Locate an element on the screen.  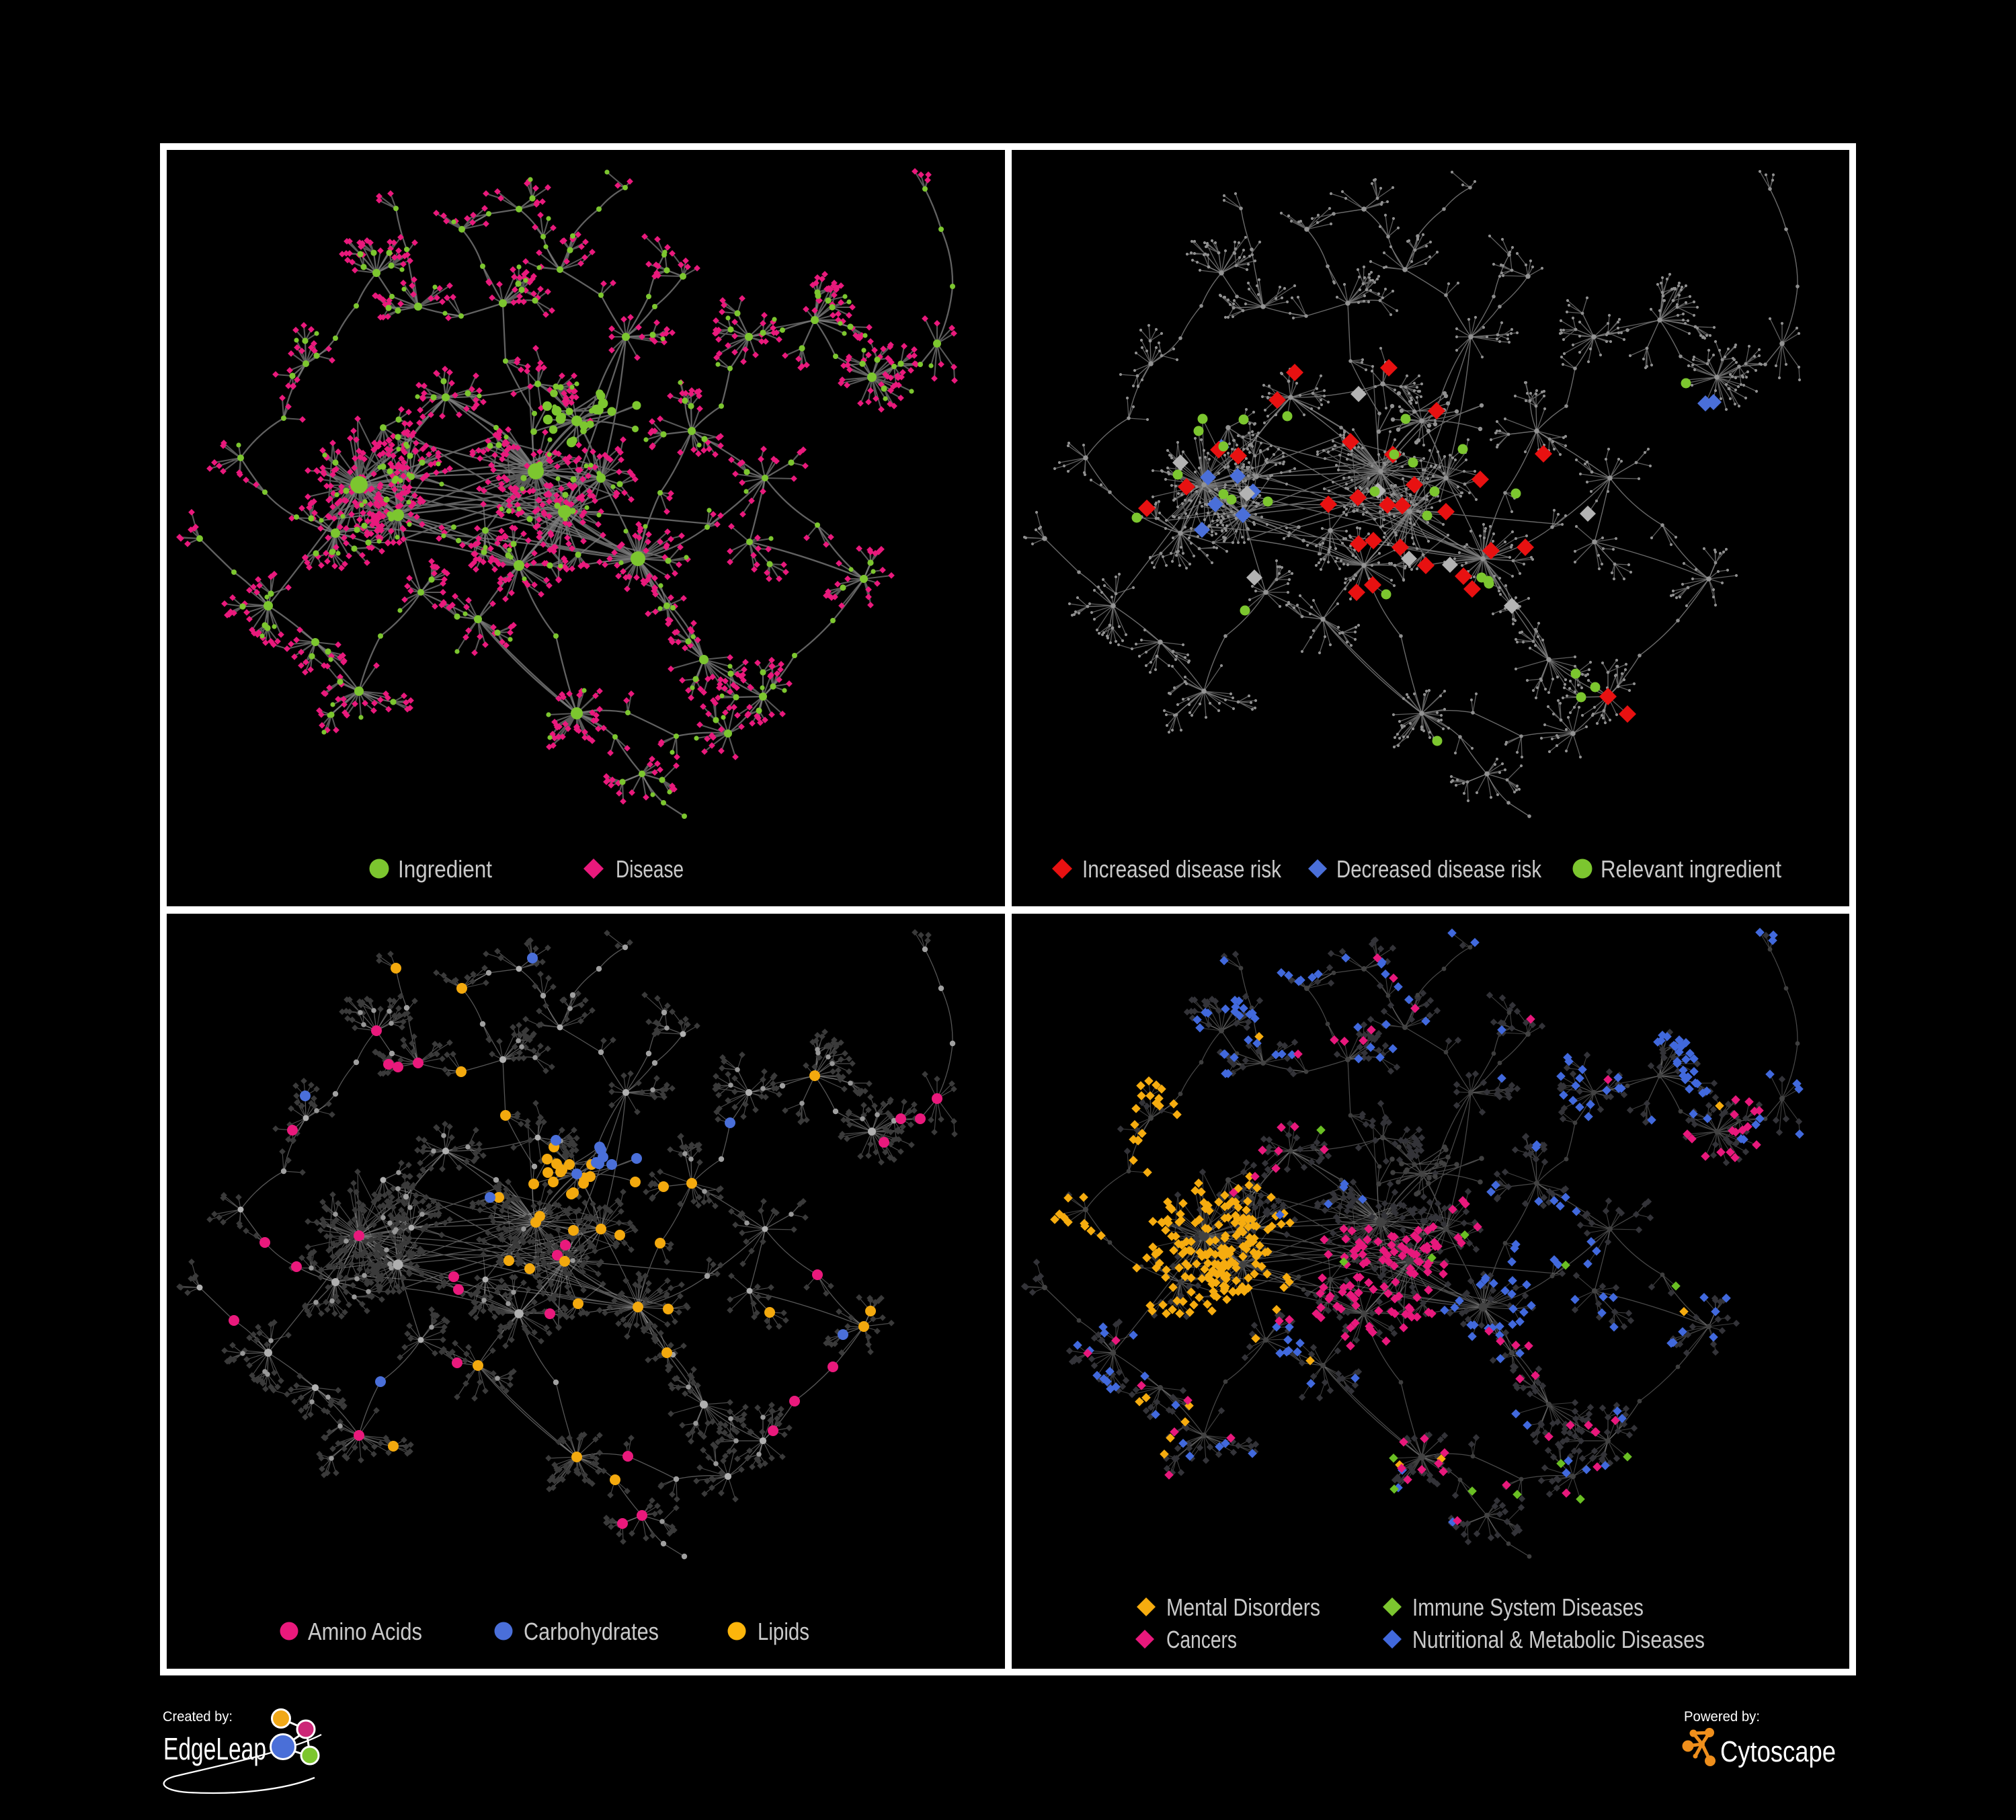
svg-text: Immune System Diseases is located at coordinates (1528, 1607).